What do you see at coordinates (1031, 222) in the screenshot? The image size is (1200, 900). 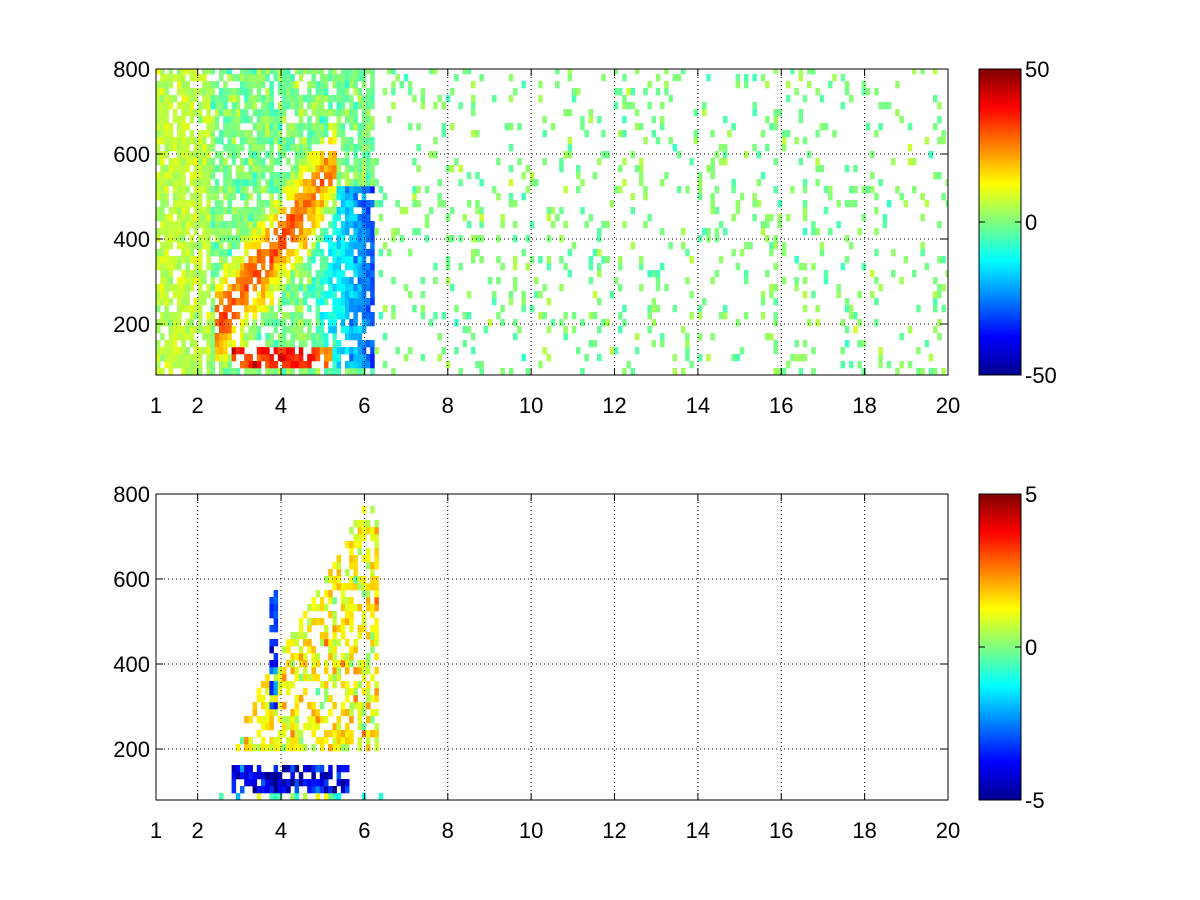 I see `colorbar-tick-label: 0` at bounding box center [1031, 222].